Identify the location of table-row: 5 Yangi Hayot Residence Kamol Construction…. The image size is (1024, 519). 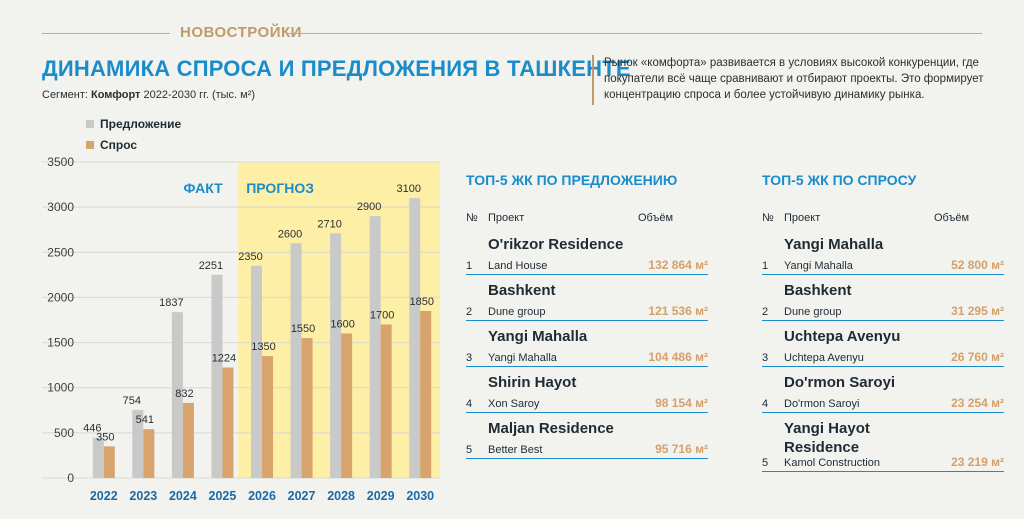
(883, 443).